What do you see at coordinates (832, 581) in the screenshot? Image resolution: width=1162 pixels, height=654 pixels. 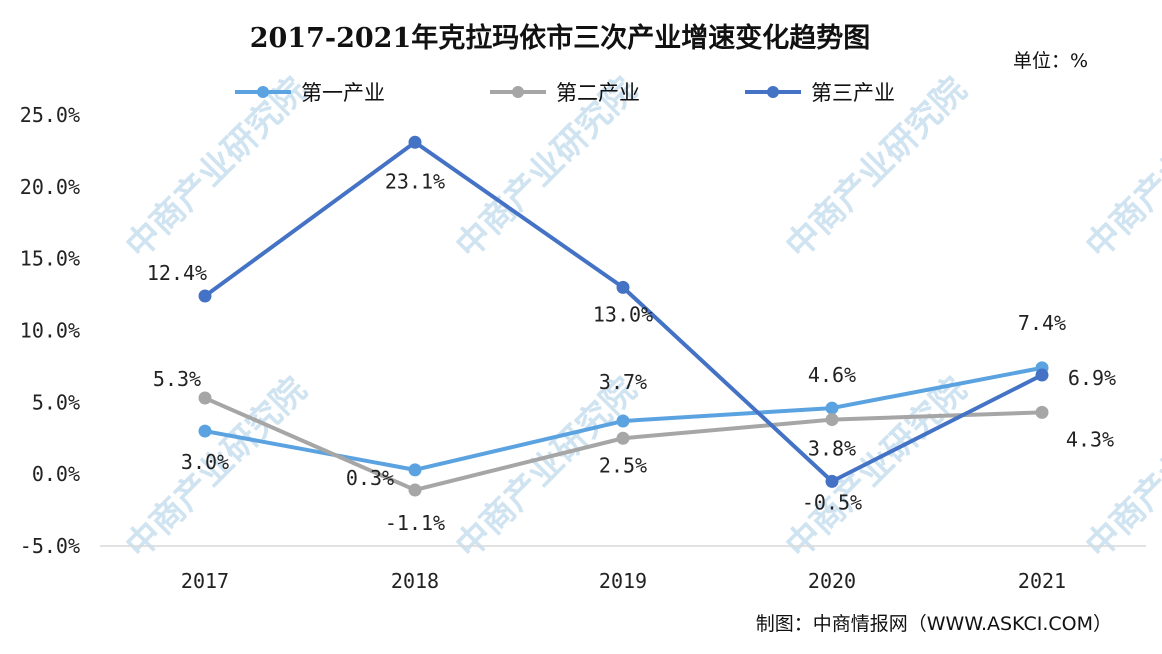 I see `x-tick-label: 2020` at bounding box center [832, 581].